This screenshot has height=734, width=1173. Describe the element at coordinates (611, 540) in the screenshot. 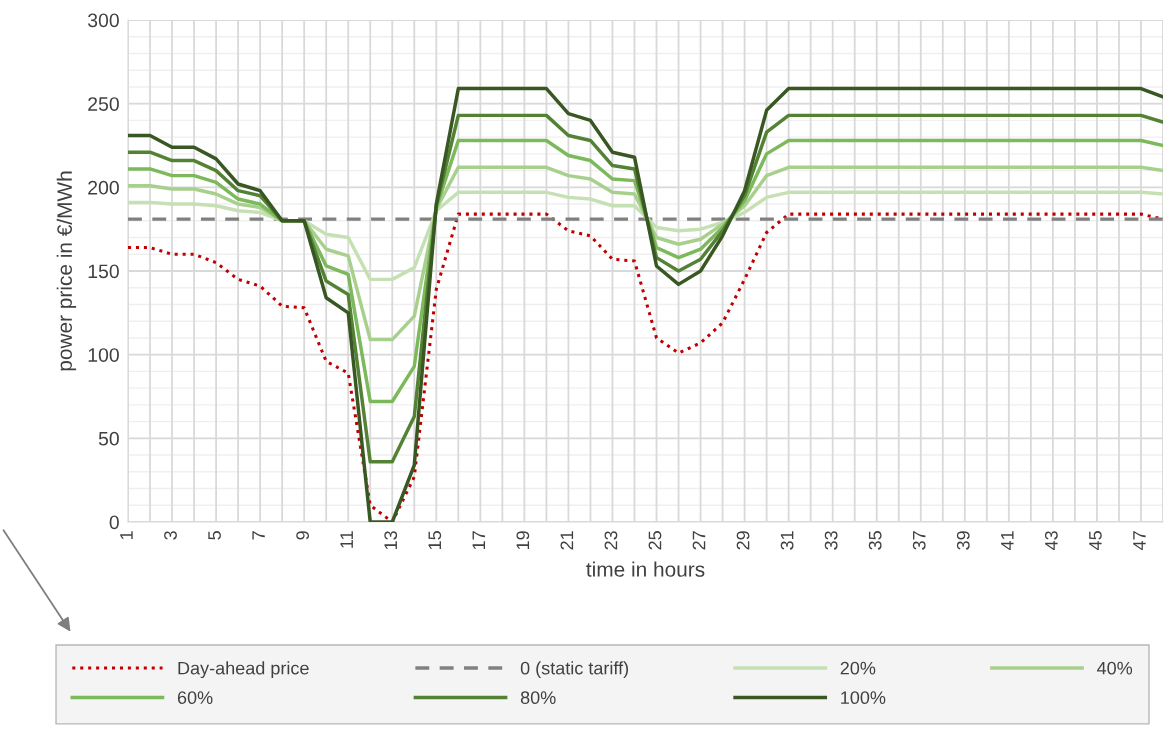

I see `x-tick-label: 23` at that location.